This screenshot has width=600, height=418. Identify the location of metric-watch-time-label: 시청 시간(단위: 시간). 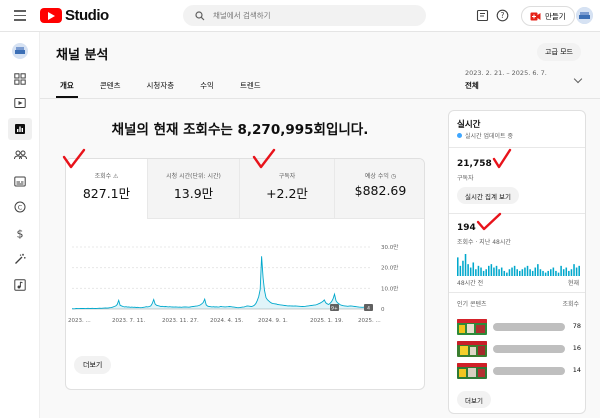
(193, 176).